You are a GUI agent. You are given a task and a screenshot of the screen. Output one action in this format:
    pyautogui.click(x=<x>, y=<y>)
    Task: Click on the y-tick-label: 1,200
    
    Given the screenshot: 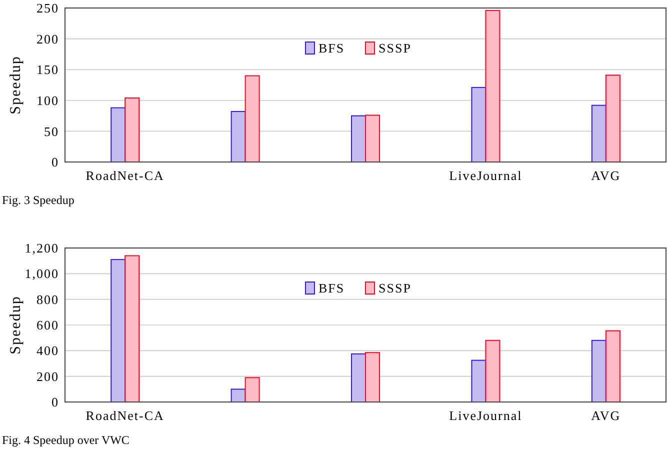 What is the action you would take?
    pyautogui.click(x=41, y=248)
    